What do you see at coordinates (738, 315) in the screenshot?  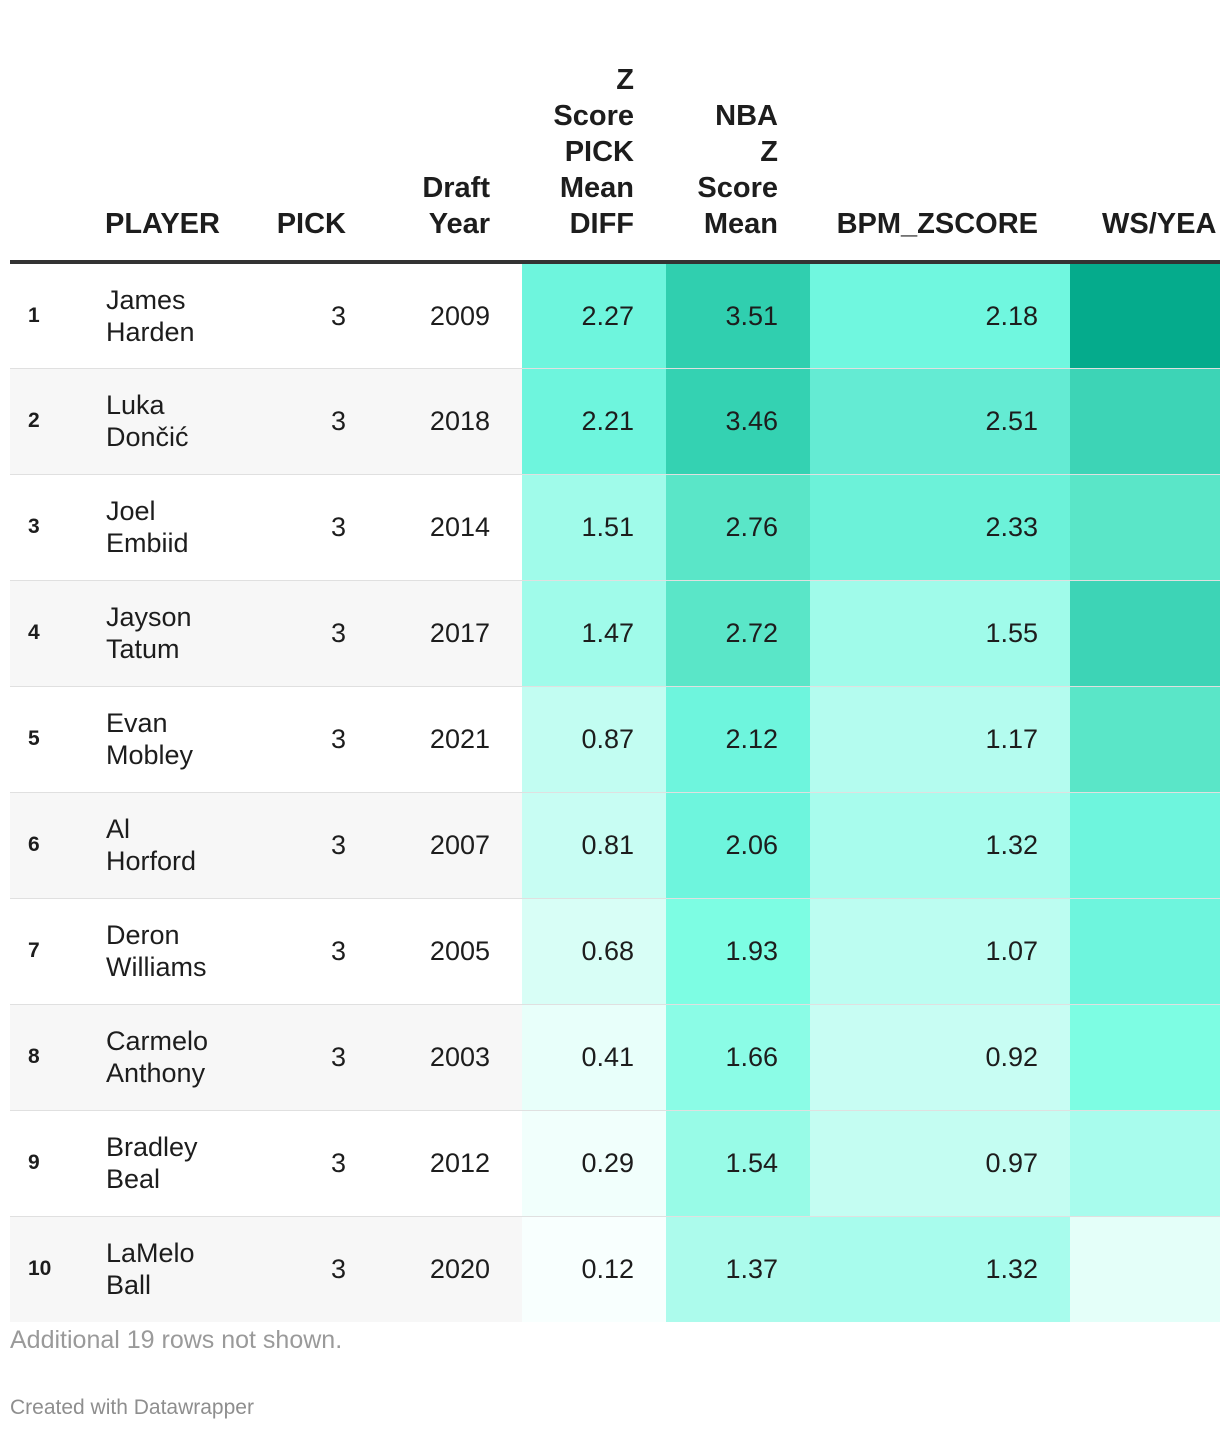 I see `nba-zscore-mean-cell: 3.51` at bounding box center [738, 315].